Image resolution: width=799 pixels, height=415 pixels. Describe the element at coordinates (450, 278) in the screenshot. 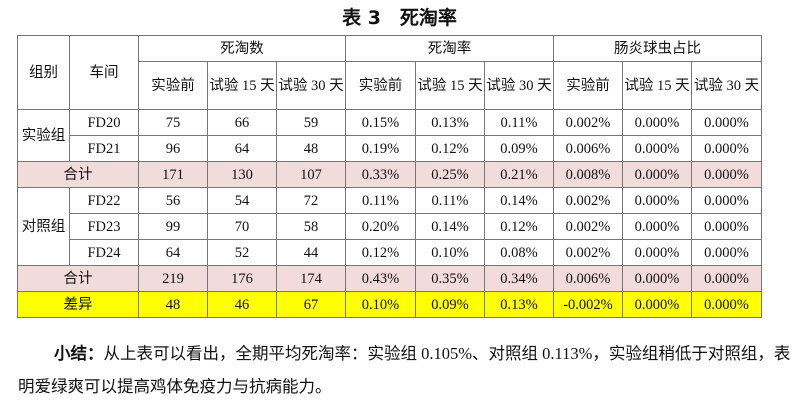

I see `value-cell: 0.35%` at that location.